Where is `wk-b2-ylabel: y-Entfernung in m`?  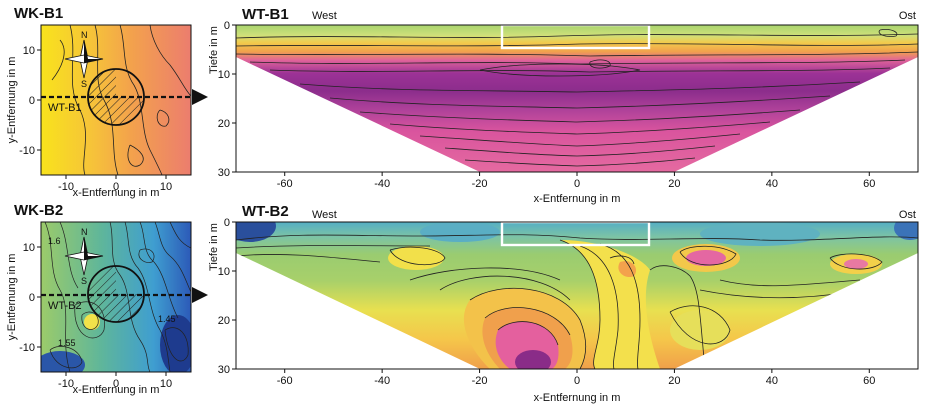
wk-b2-ylabel: y-Entfernung in m is located at coordinates (12, 297).